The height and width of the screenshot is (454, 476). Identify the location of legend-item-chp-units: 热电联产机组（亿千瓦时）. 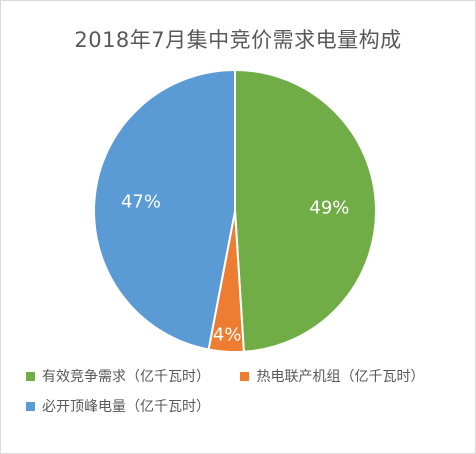
(332, 376).